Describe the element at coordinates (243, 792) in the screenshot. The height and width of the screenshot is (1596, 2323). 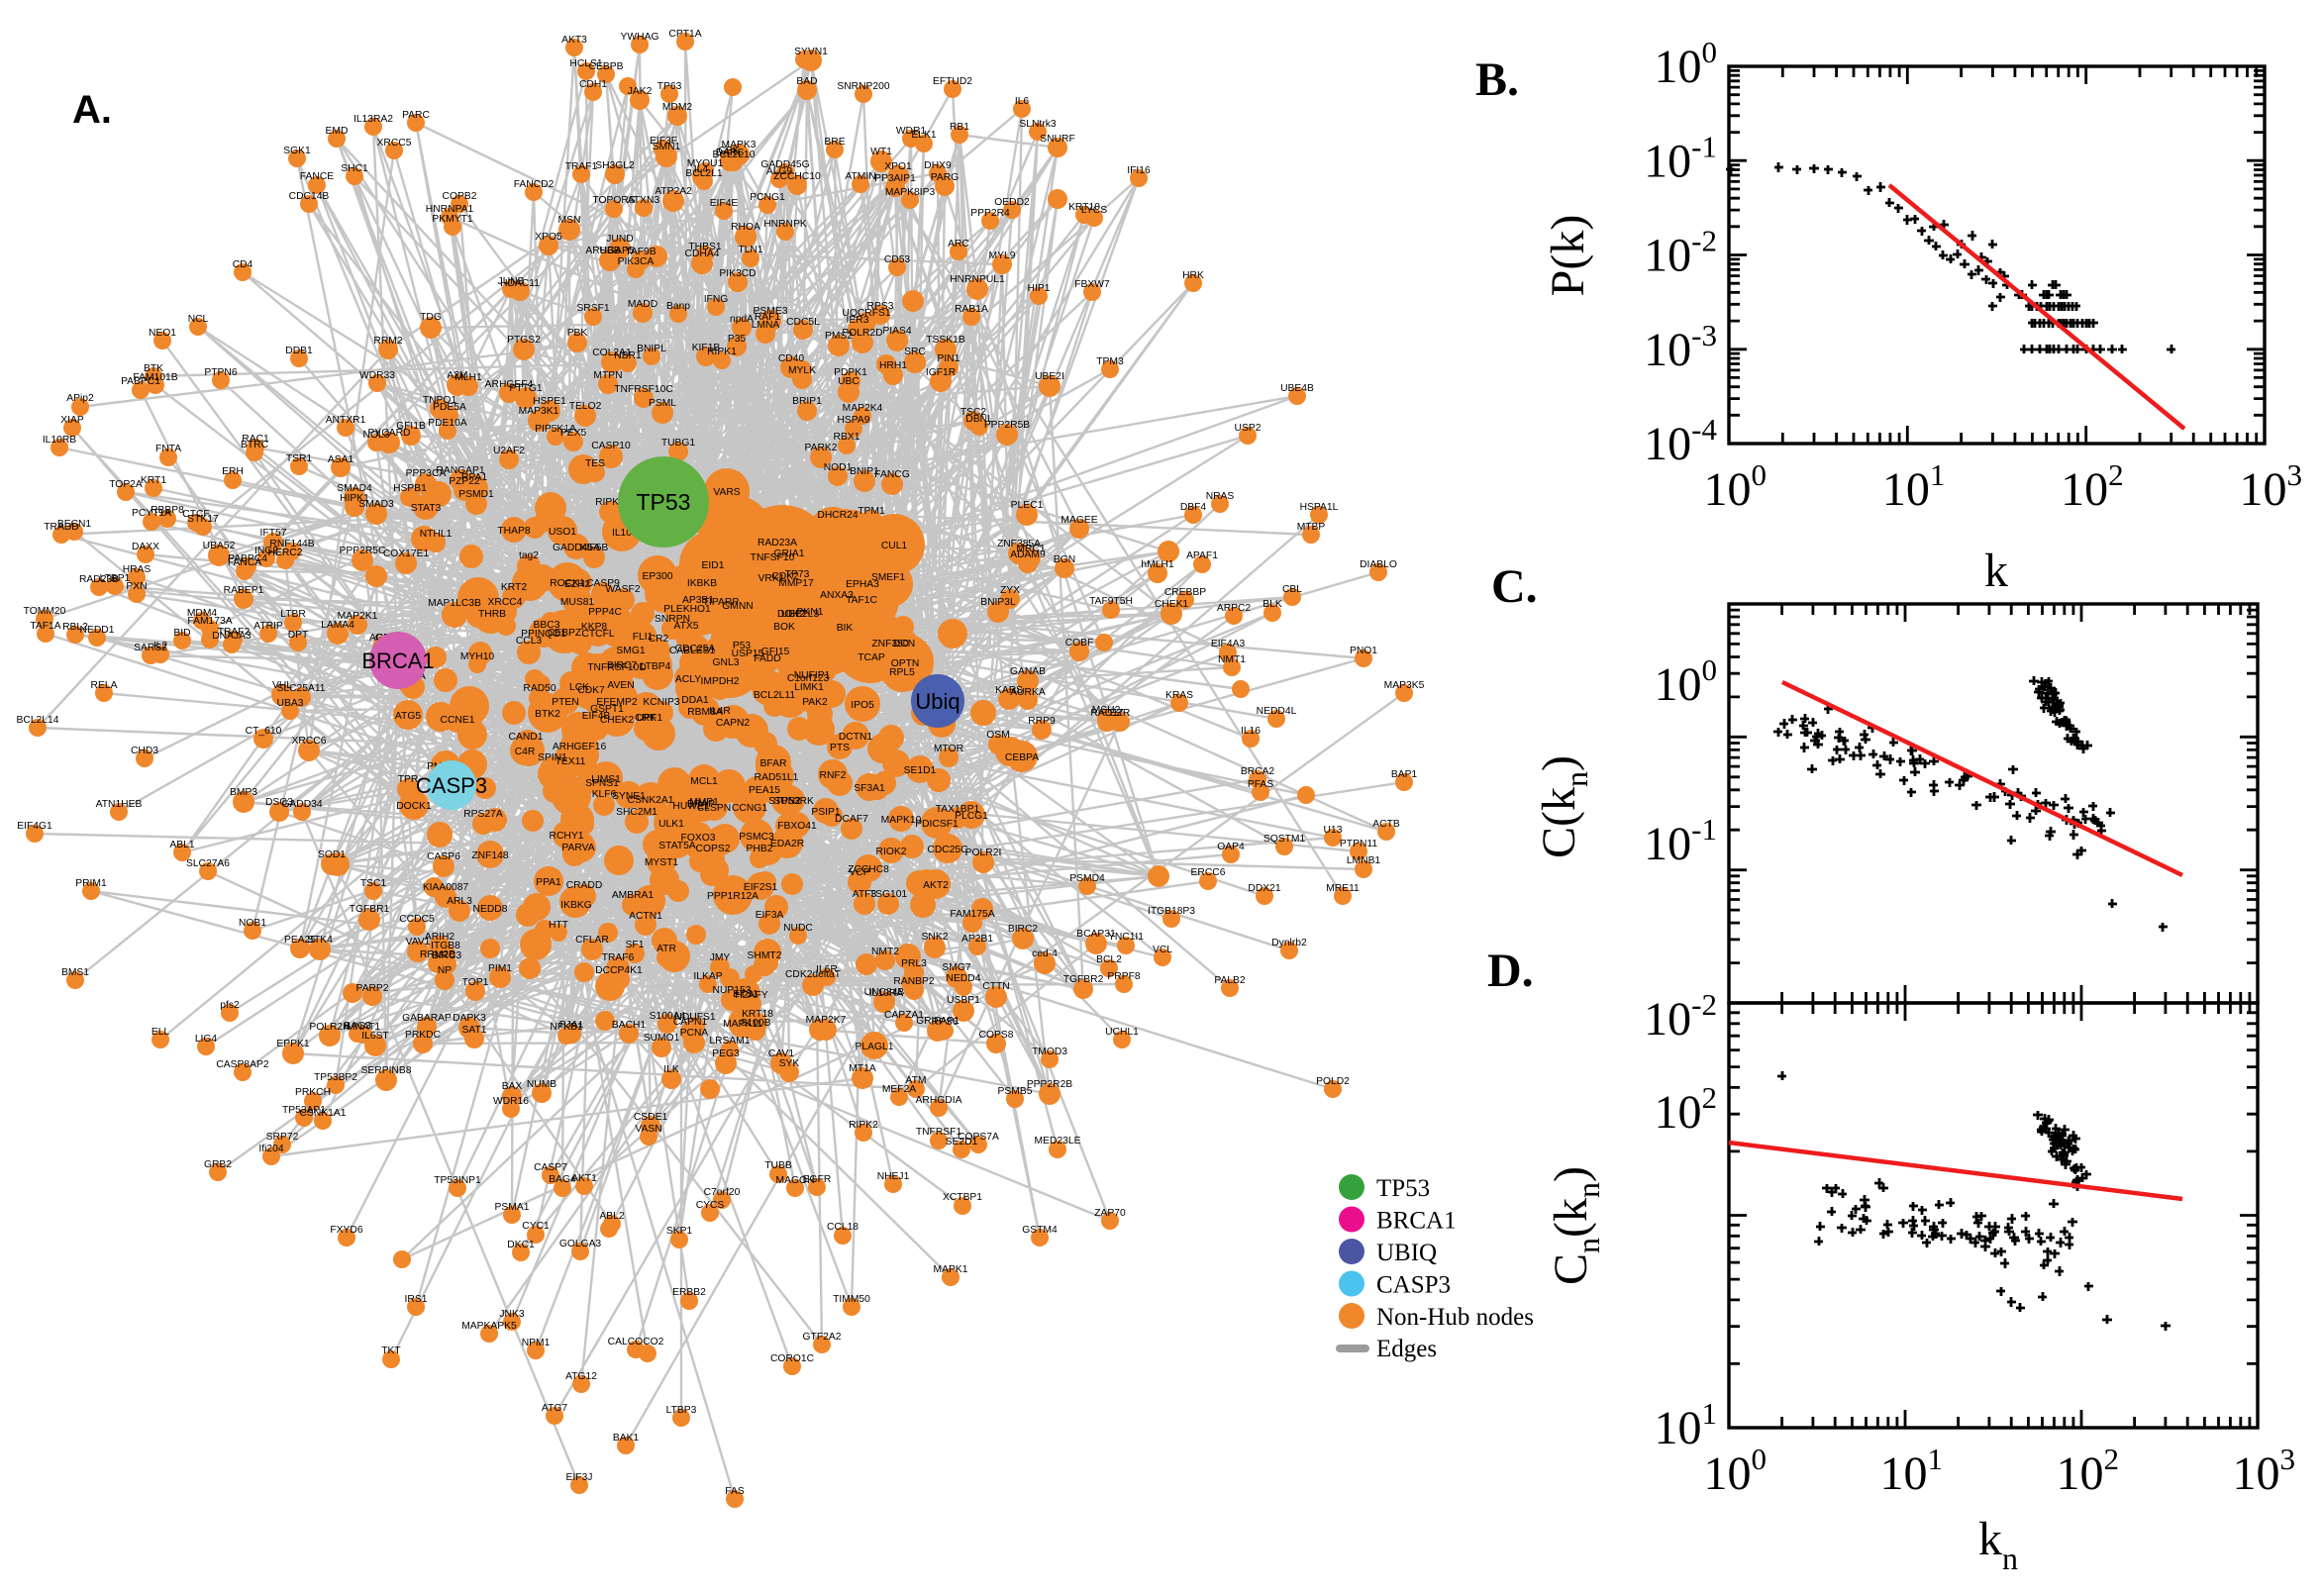
I see `svg-text: BMP3` at that location.